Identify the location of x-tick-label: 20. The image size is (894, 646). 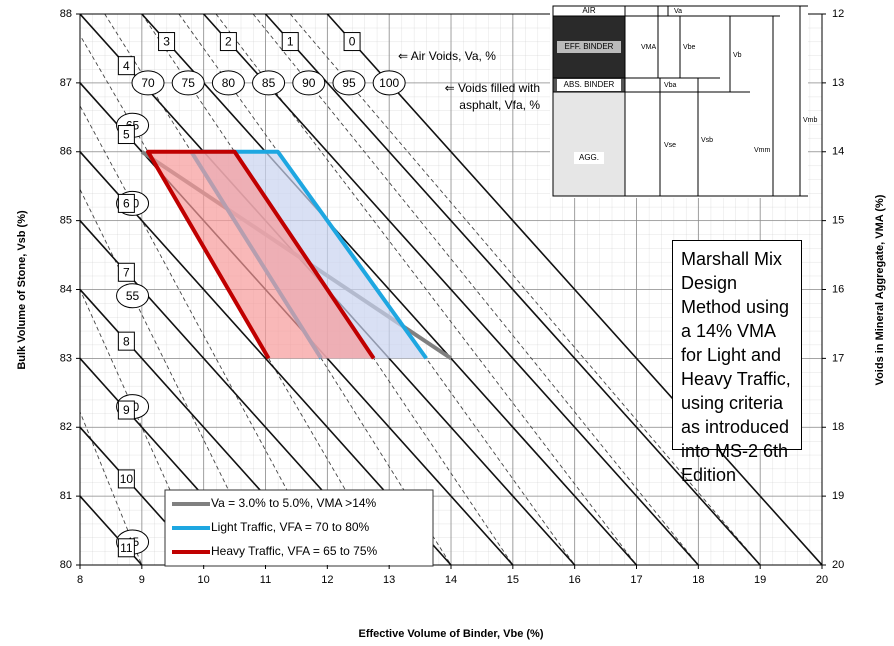
(822, 580).